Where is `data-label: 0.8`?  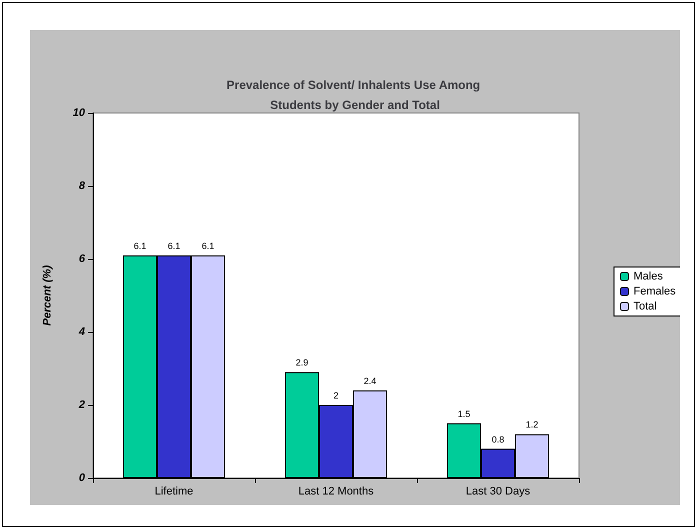 data-label: 0.8 is located at coordinates (498, 439).